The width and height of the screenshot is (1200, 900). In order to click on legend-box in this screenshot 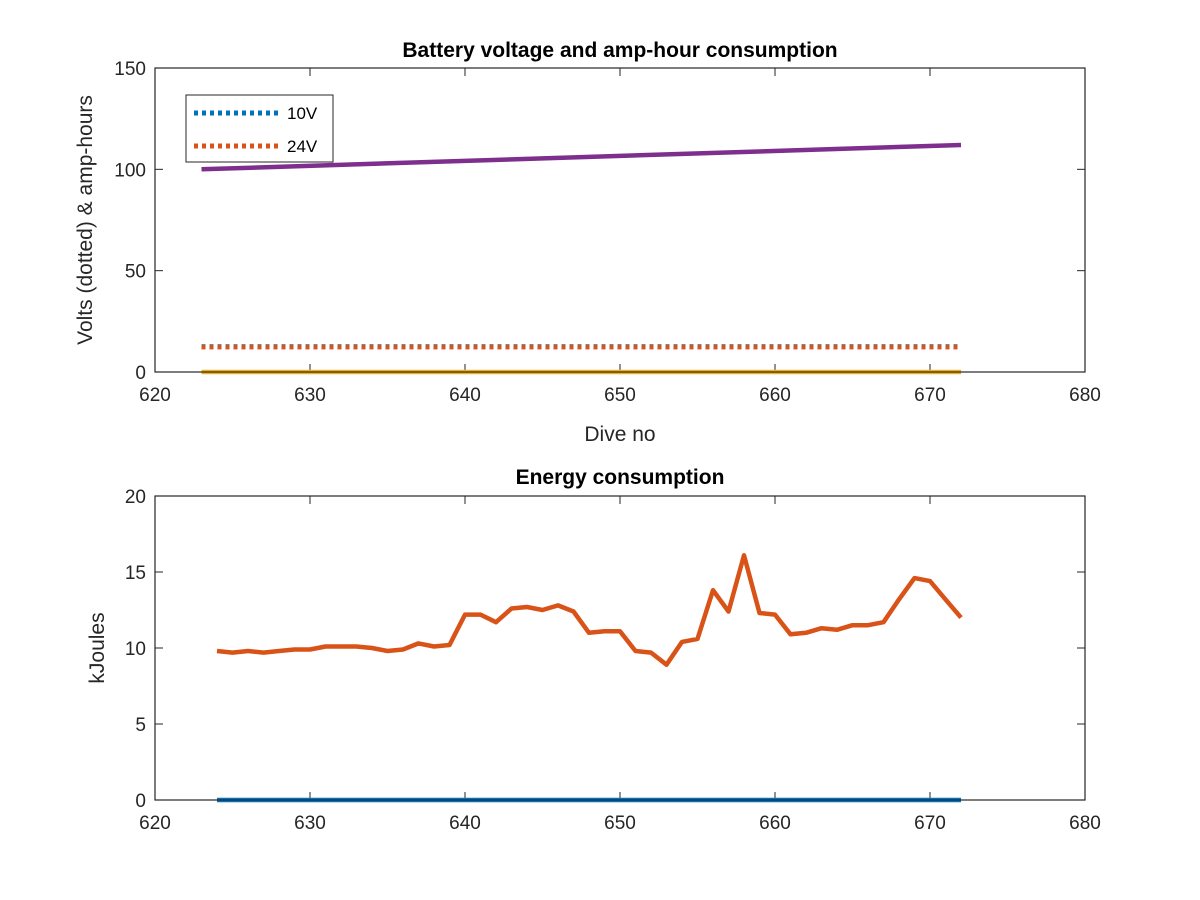, I will do `click(259, 128)`.